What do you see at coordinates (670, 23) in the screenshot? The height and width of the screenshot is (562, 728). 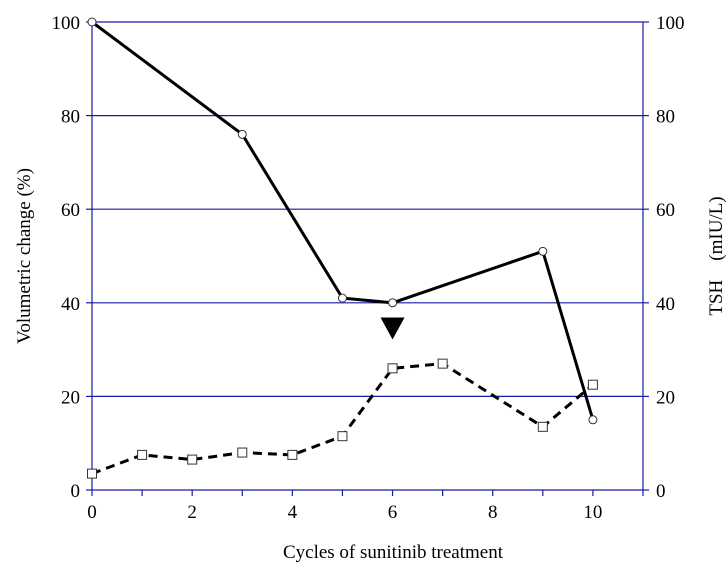 I see `right-tick-label: 100` at bounding box center [670, 23].